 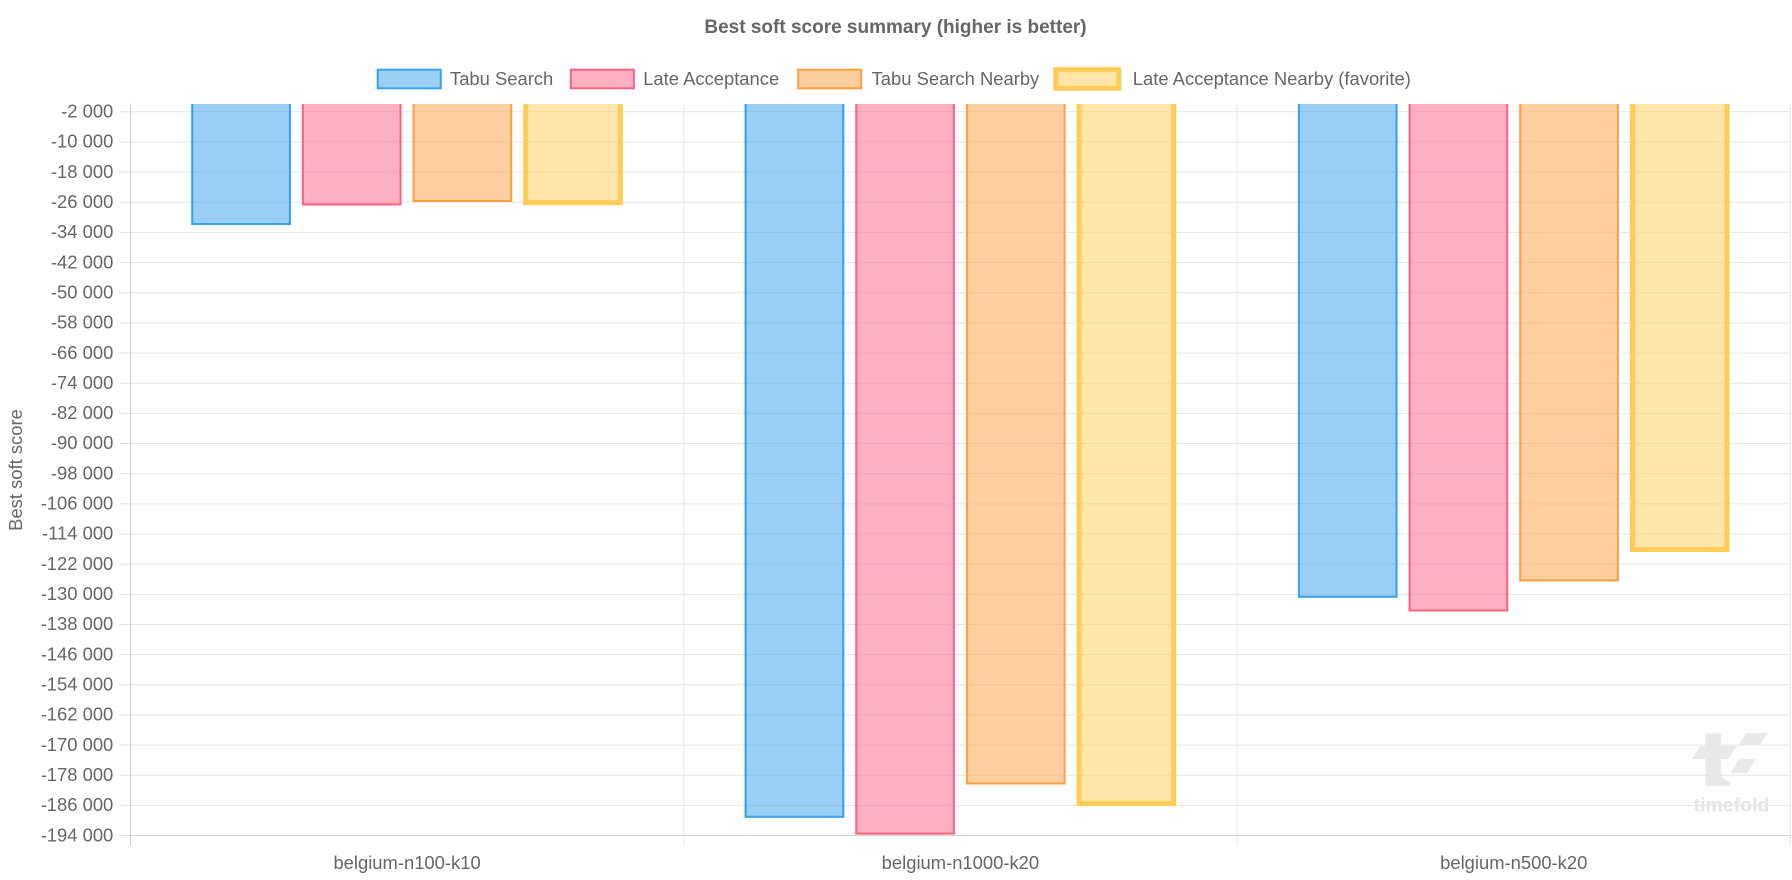 What do you see at coordinates (406, 862) in the screenshot?
I see `svg-text: belgium-n100-k10` at bounding box center [406, 862].